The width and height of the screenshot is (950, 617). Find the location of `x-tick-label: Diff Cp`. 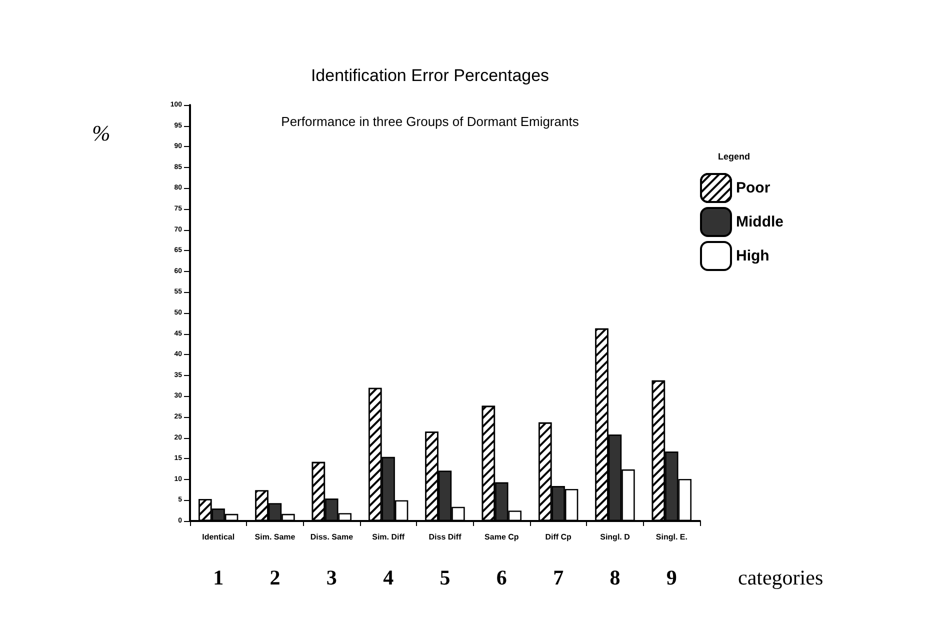

x-tick-label: Diff Cp is located at coordinates (558, 537).